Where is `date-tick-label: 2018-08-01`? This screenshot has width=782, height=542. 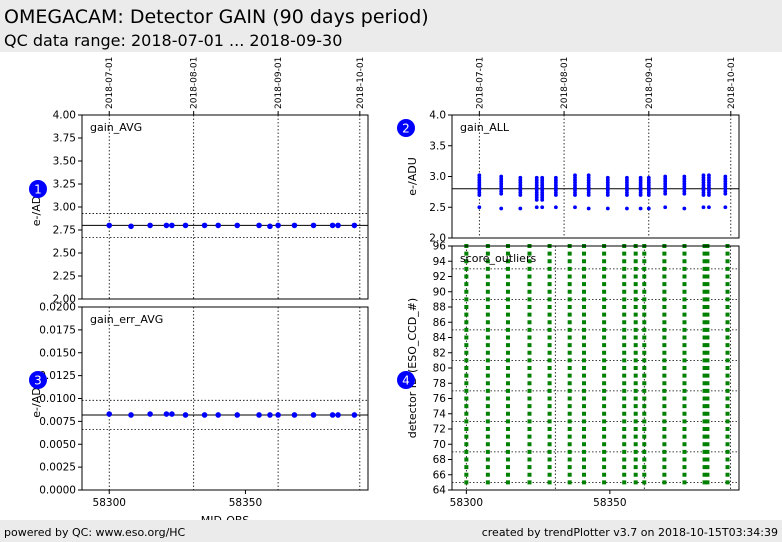 date-tick-label: 2018-08-01 is located at coordinates (195, 83).